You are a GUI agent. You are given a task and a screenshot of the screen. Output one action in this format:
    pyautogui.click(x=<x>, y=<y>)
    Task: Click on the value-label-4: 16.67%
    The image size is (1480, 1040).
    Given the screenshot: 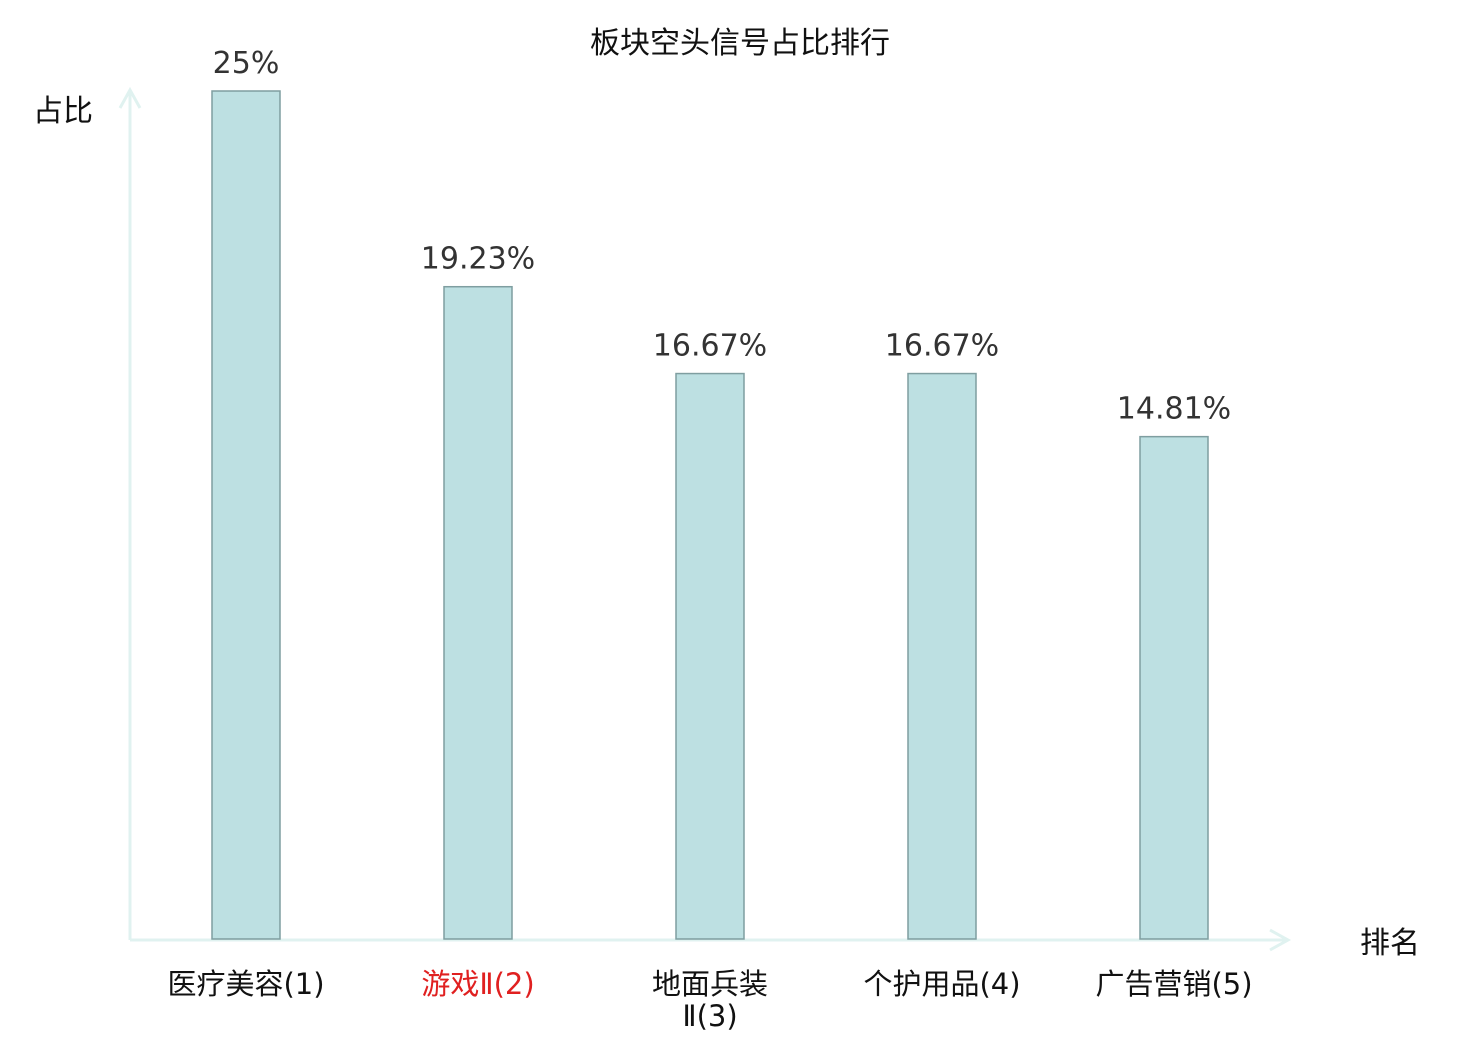 What is the action you would take?
    pyautogui.click(x=942, y=346)
    